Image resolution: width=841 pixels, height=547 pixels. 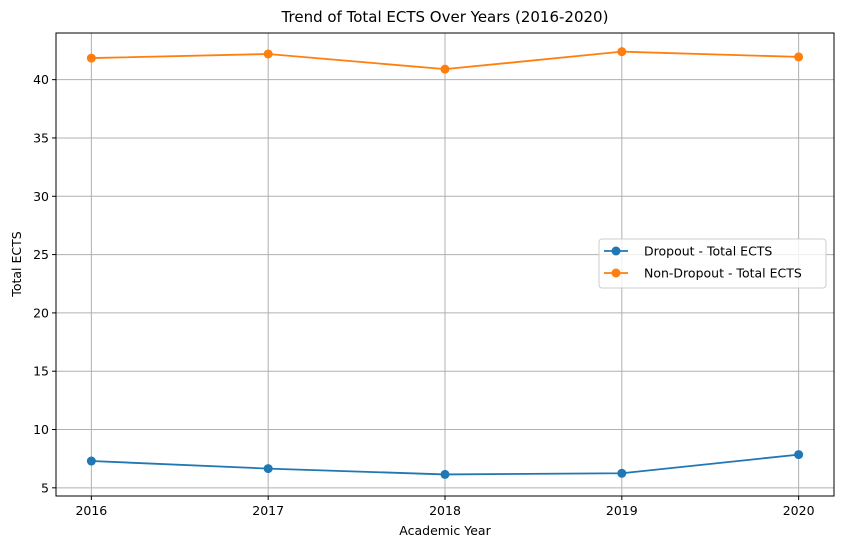 What do you see at coordinates (445, 60) in the screenshot?
I see `series-non-dropout` at bounding box center [445, 60].